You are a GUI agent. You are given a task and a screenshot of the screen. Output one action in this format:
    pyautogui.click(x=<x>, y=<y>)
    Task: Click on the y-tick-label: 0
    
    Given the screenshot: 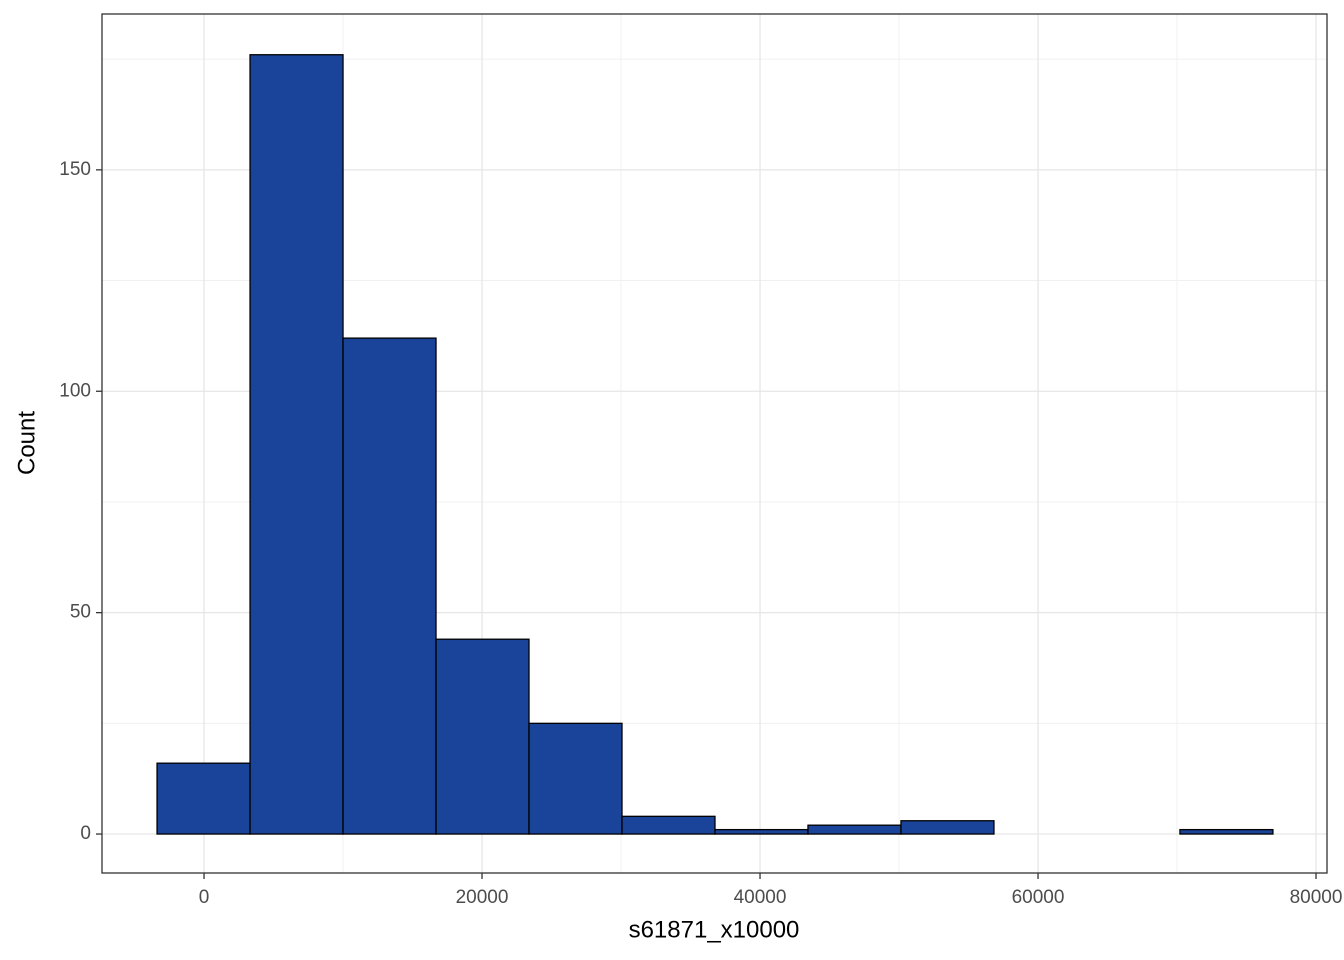 What is the action you would take?
    pyautogui.click(x=85, y=833)
    